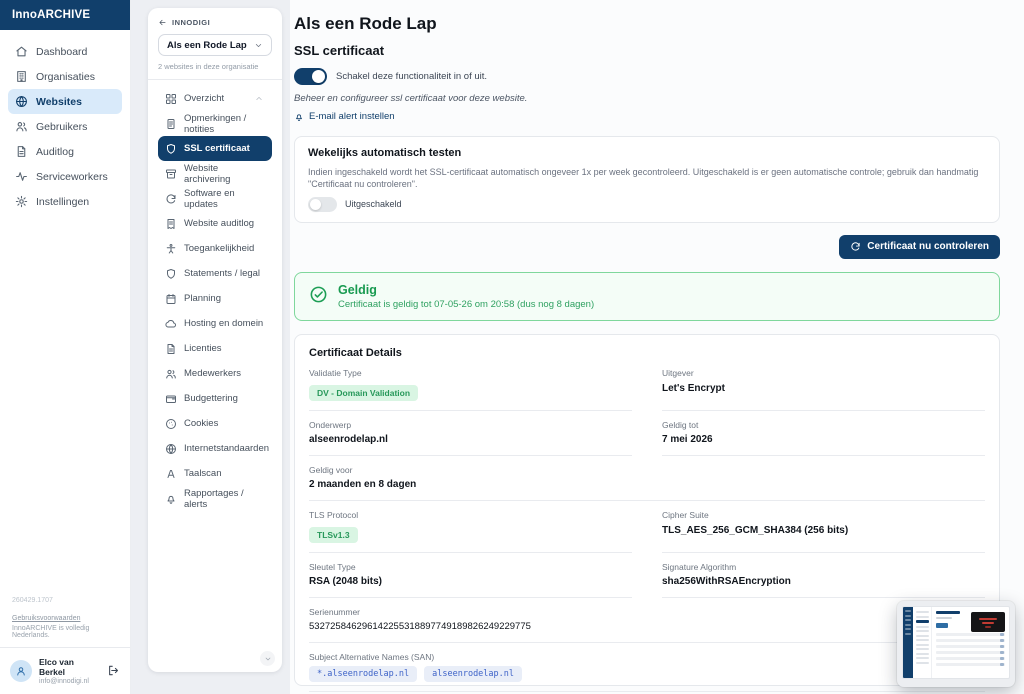 The image size is (1024, 694). What do you see at coordinates (202, 298) in the screenshot?
I see `menu-item-label: Planning` at bounding box center [202, 298].